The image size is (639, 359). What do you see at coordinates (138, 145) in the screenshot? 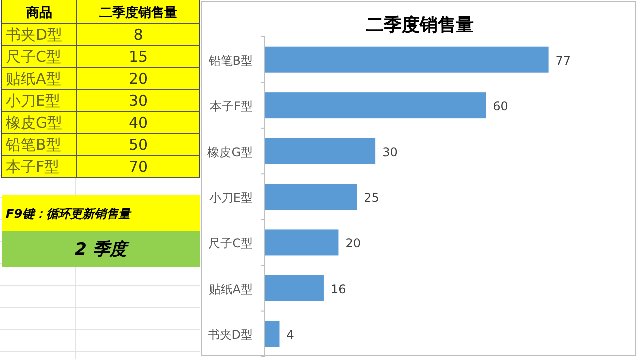
I see `data-label: 50` at bounding box center [138, 145].